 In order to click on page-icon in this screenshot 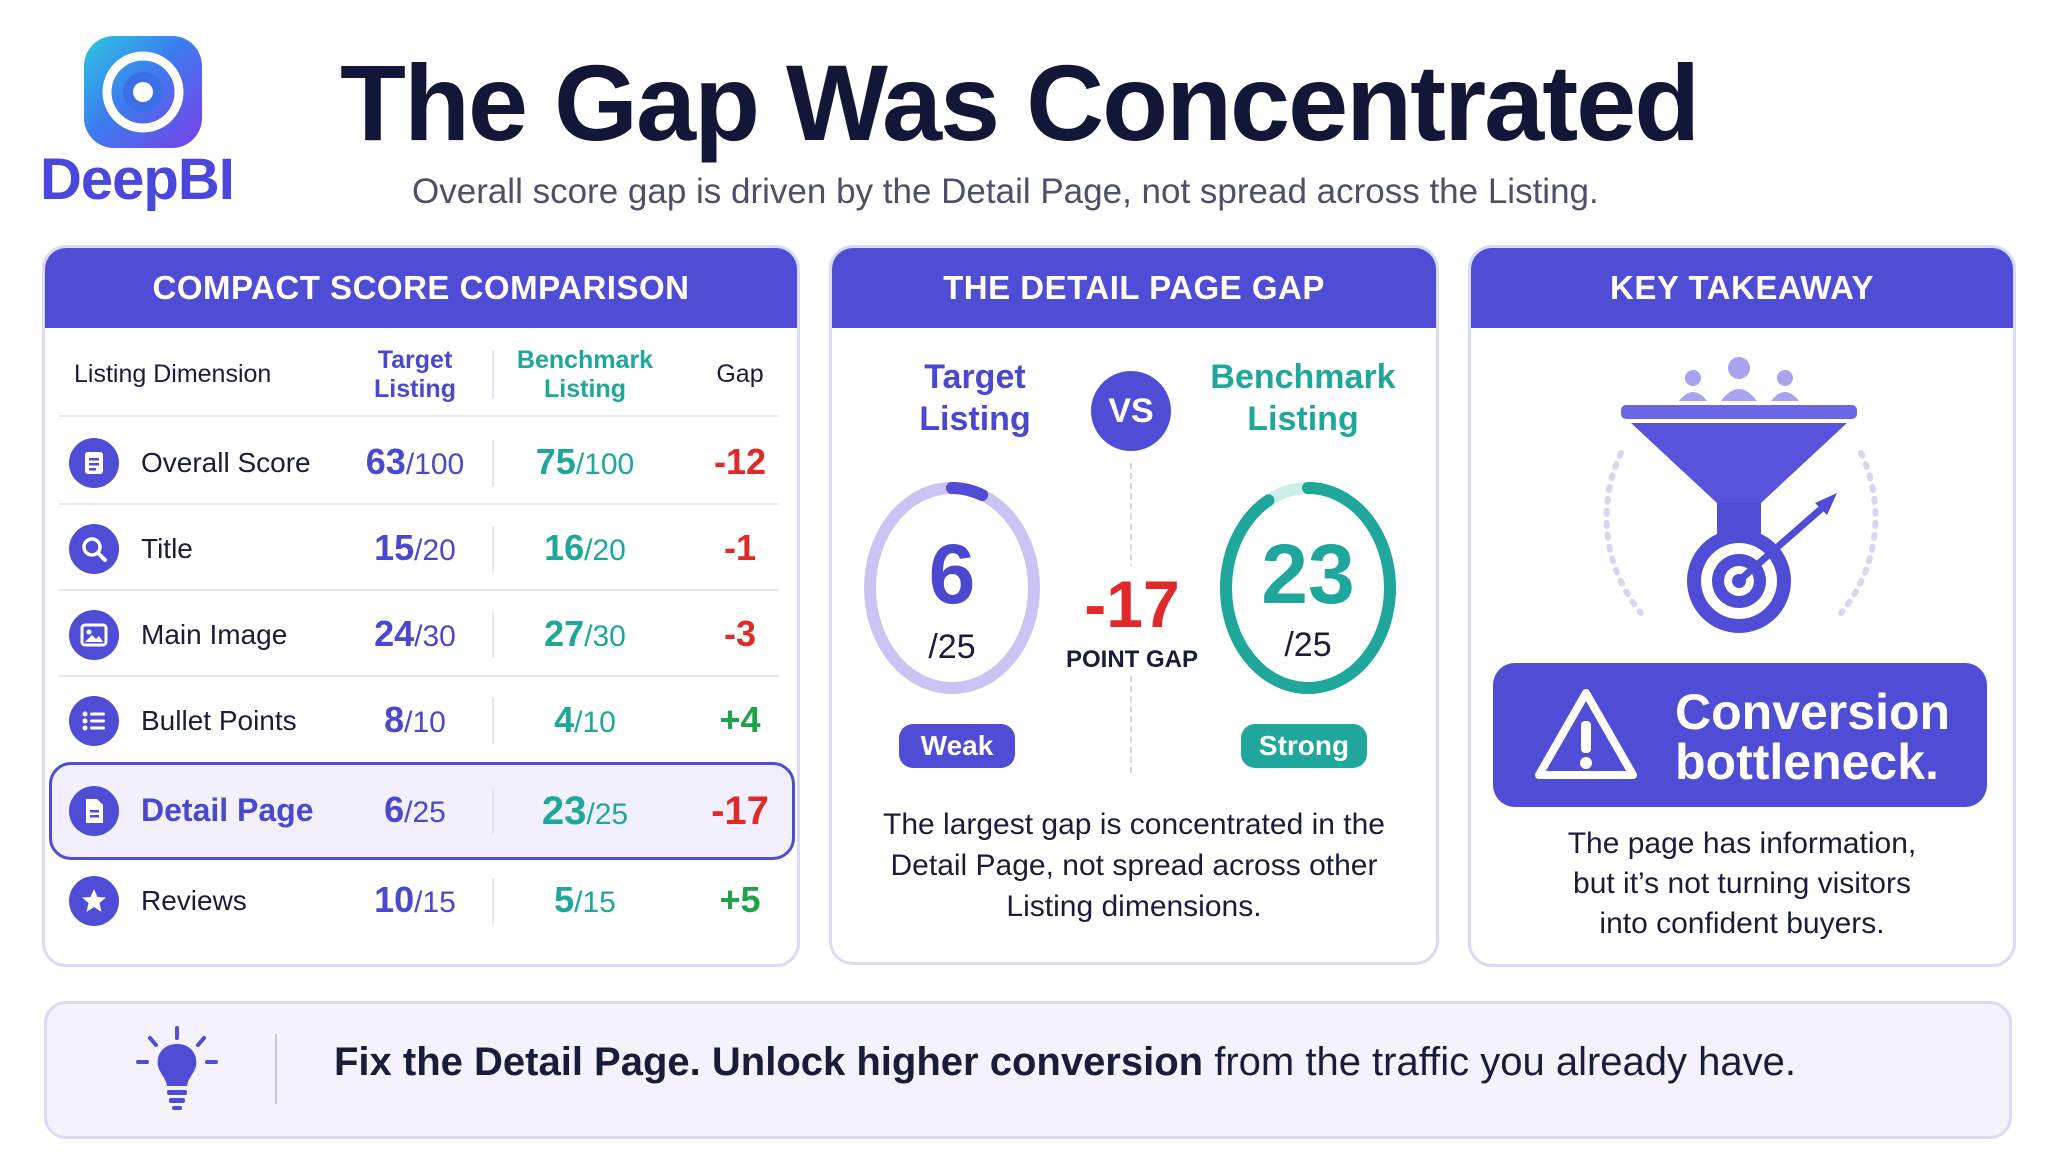, I will do `click(94, 811)`.